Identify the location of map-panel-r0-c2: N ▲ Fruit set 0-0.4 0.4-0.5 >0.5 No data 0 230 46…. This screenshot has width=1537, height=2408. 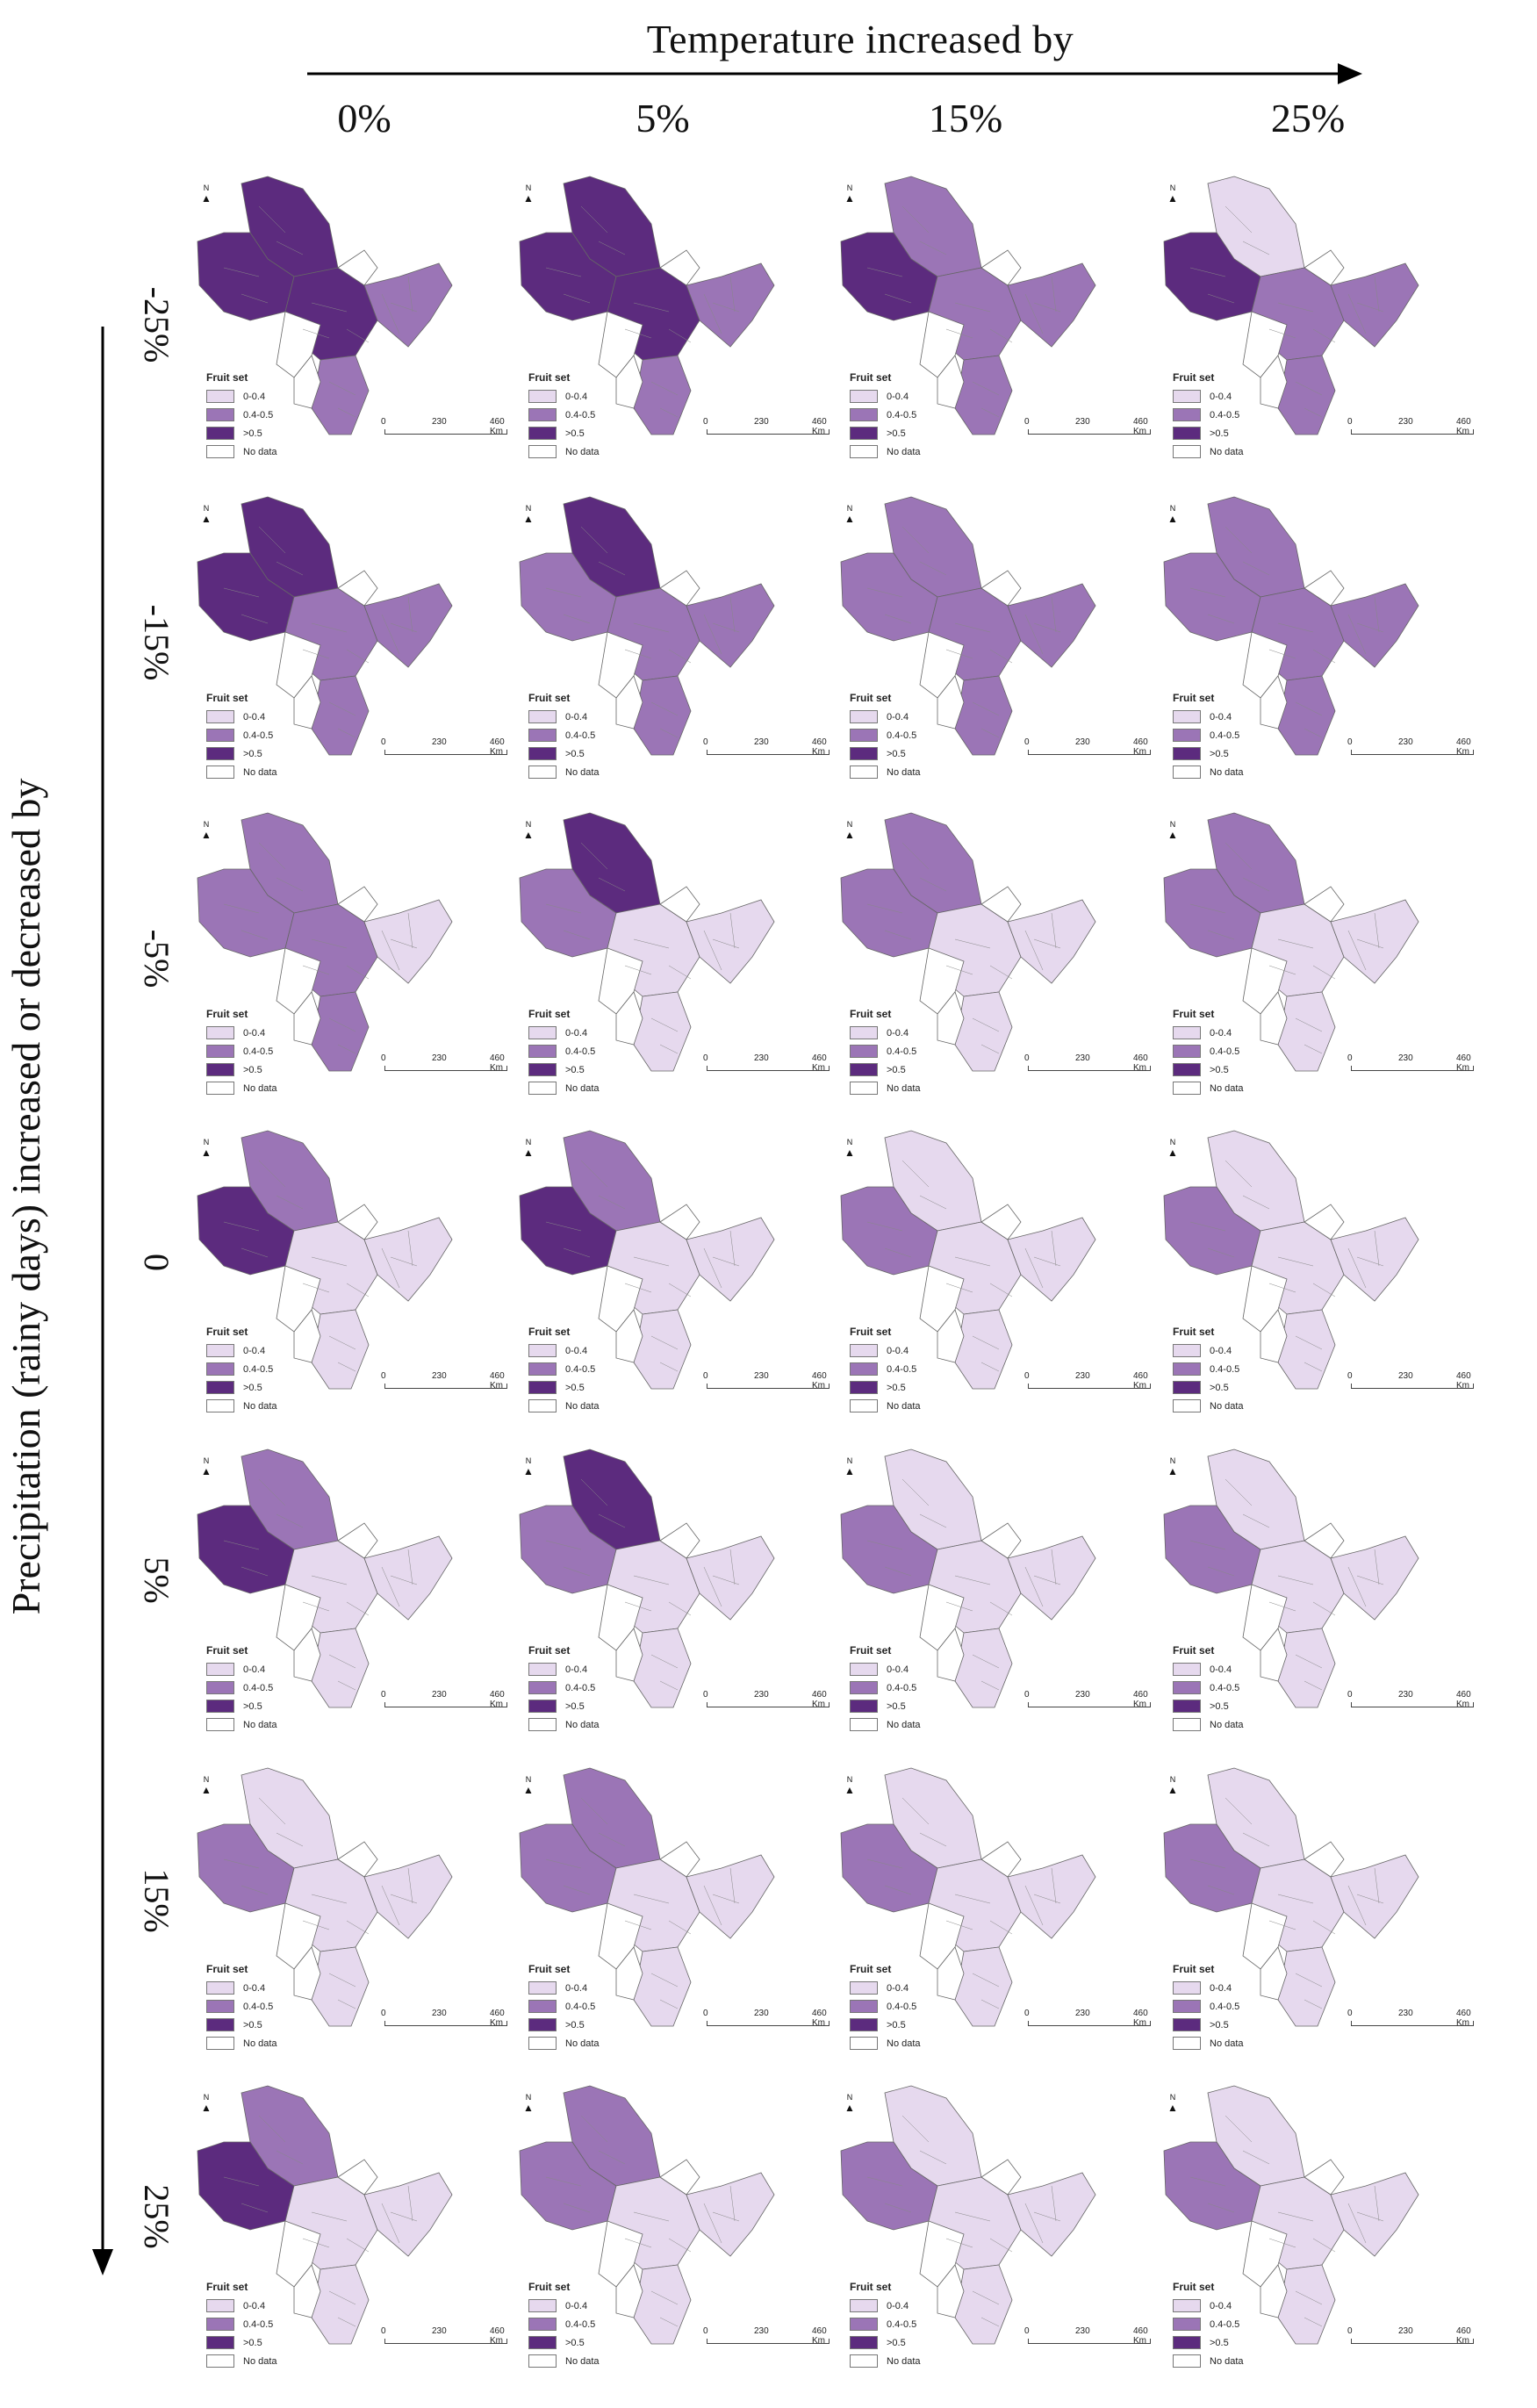
(995, 329).